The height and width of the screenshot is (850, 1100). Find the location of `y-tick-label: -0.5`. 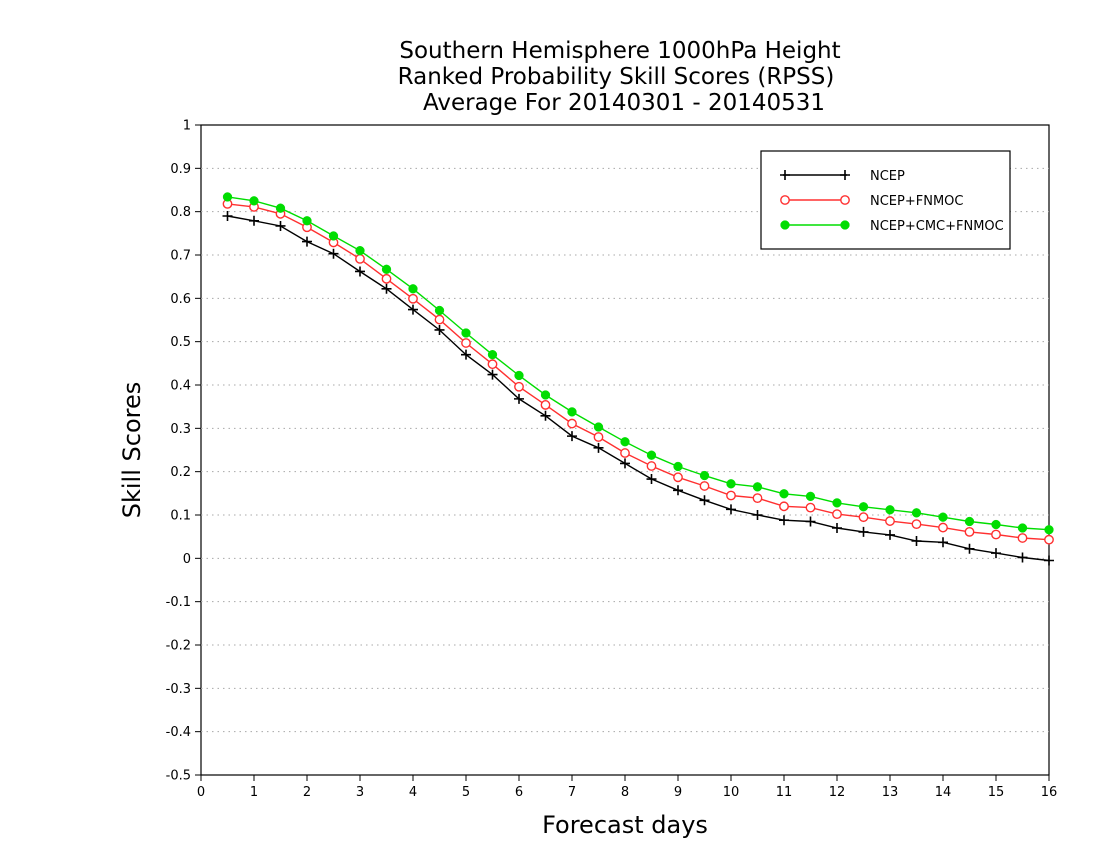

y-tick-label: -0.5 is located at coordinates (178, 776).